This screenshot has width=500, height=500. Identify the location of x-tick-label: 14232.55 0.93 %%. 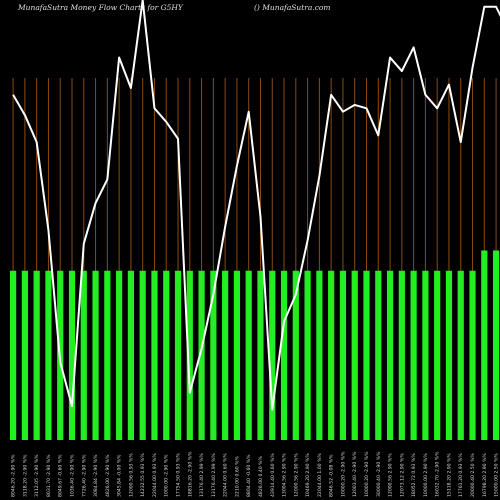
(143, 475).